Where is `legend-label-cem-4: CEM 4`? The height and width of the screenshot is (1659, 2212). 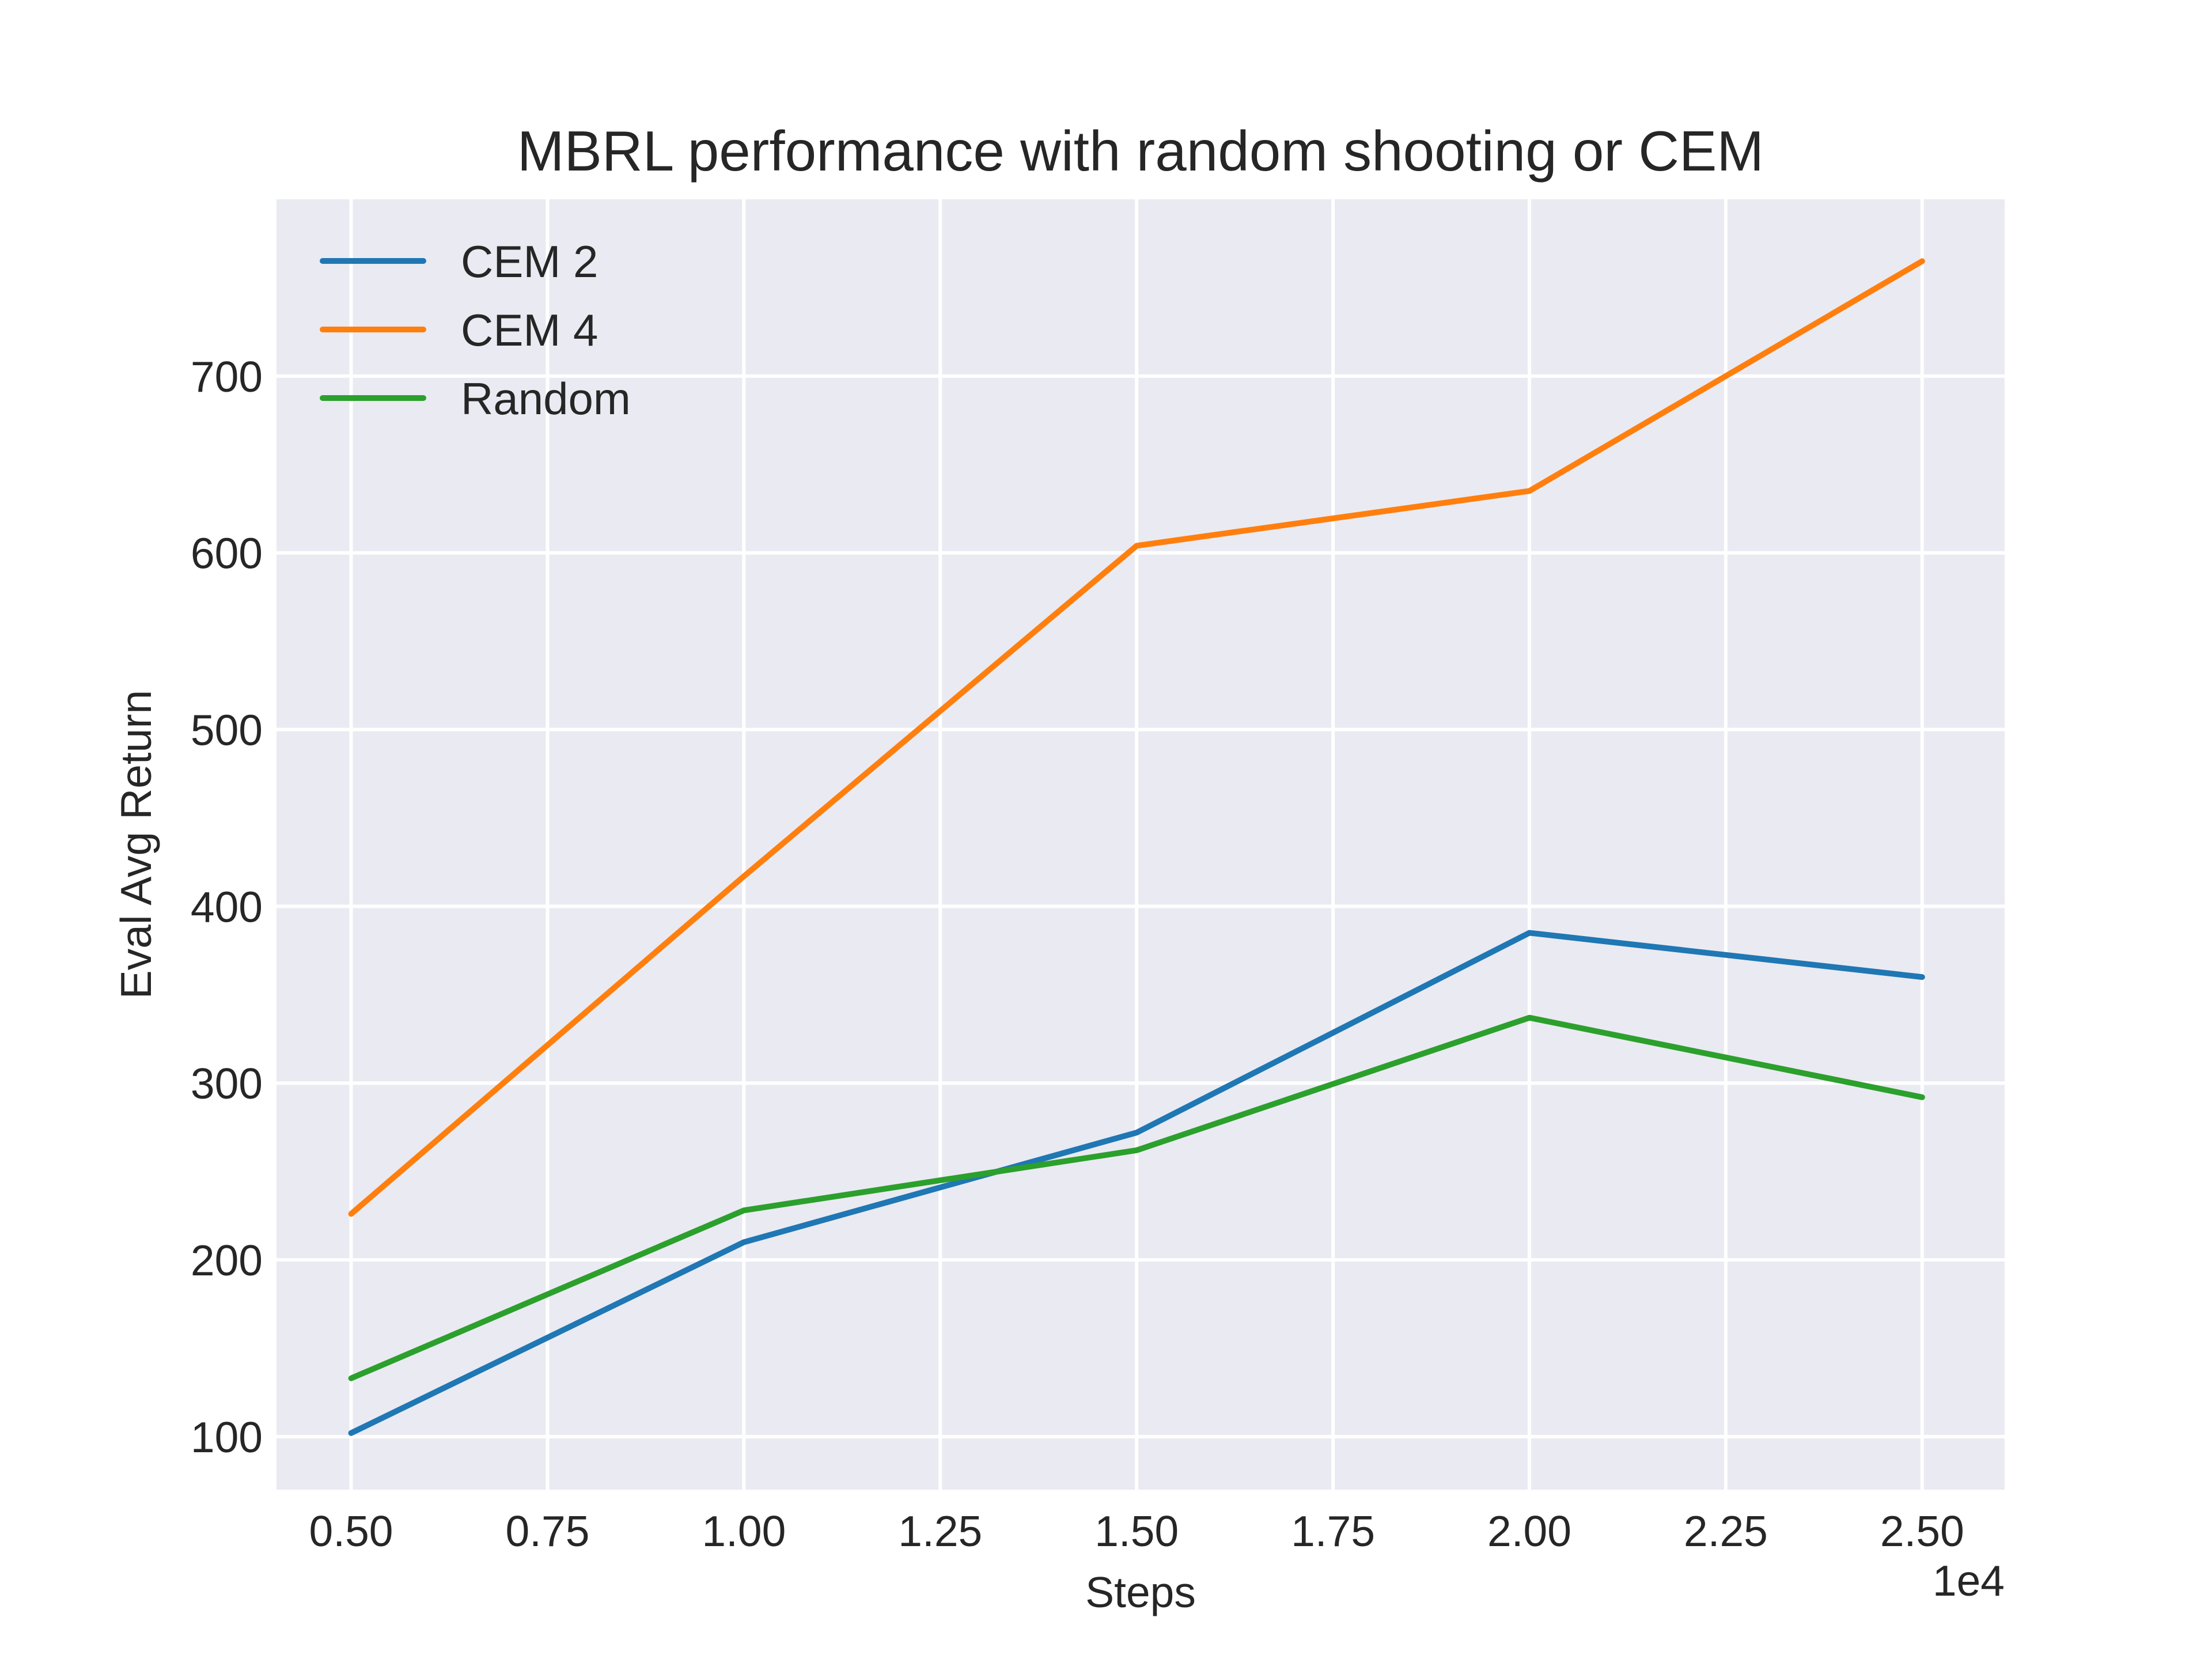 legend-label-cem-4: CEM 4 is located at coordinates (529, 330).